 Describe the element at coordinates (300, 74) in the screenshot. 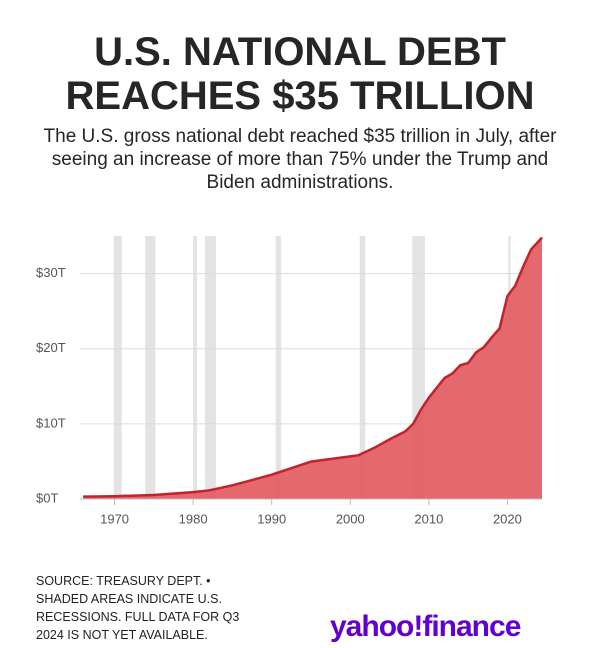

I see `title: U.S. NATIONAL DEBT REACHES $35 TRILLION` at that location.